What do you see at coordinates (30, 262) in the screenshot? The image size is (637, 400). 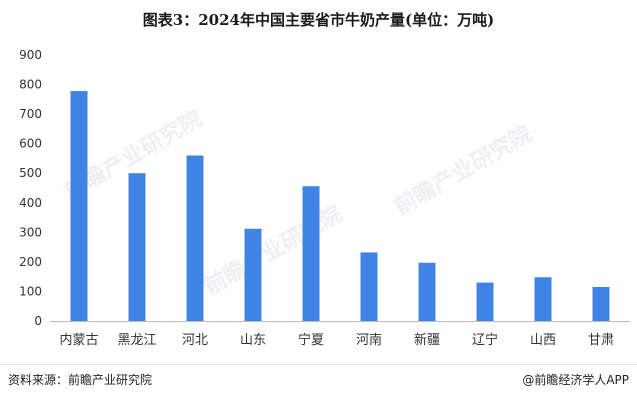 I see `y-tick-label: 200` at bounding box center [30, 262].